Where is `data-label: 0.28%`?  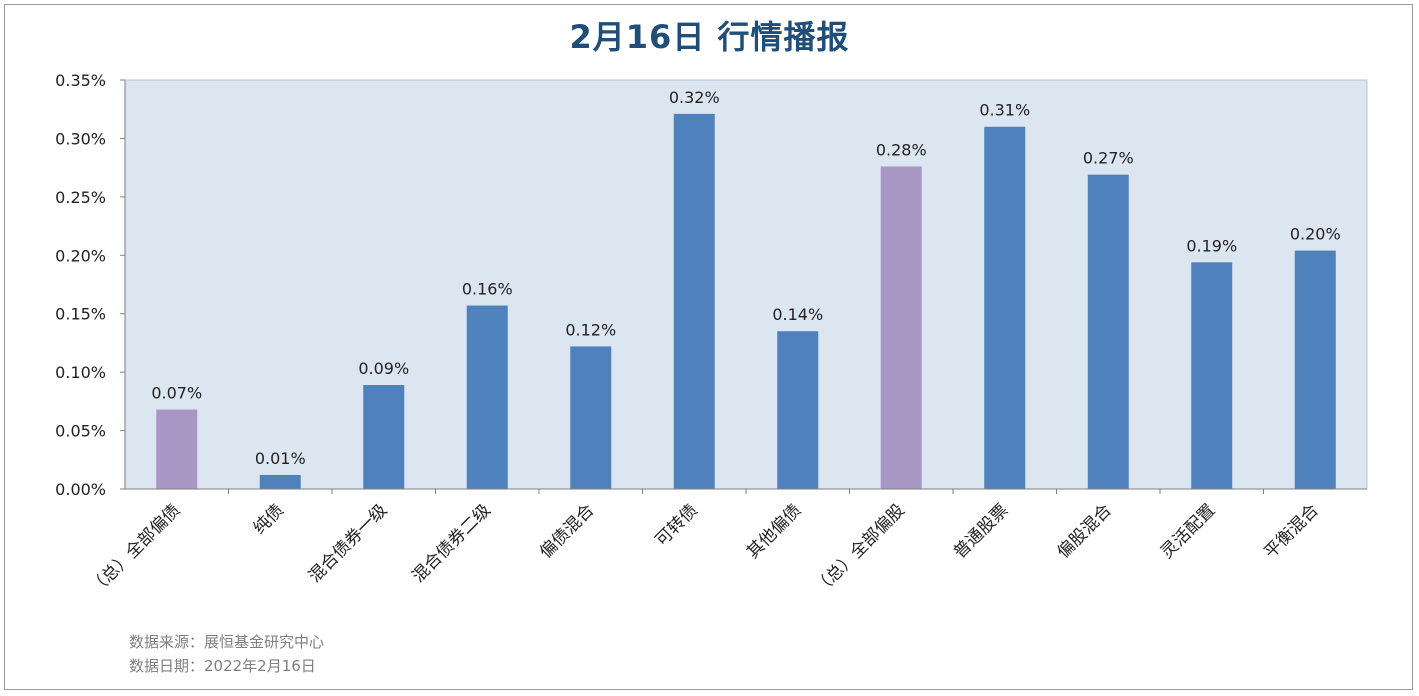
data-label: 0.28% is located at coordinates (901, 149).